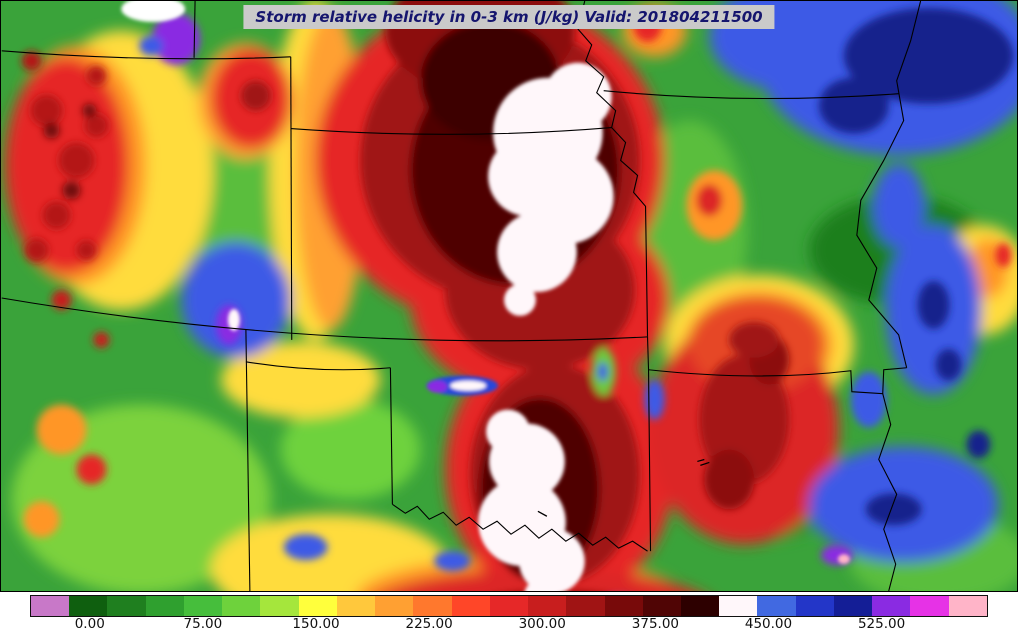 This screenshot has width=1018, height=633. Describe the element at coordinates (768, 624) in the screenshot. I see `colorbar-tick-label: 450.00` at that location.